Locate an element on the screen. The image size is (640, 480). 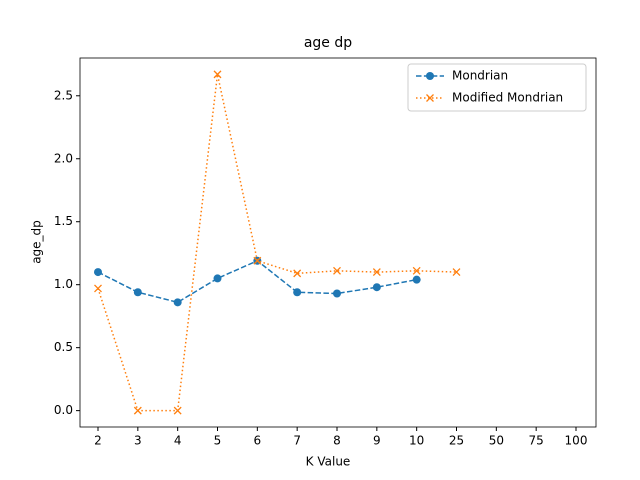
x-tick-label: 4 is located at coordinates (178, 441).